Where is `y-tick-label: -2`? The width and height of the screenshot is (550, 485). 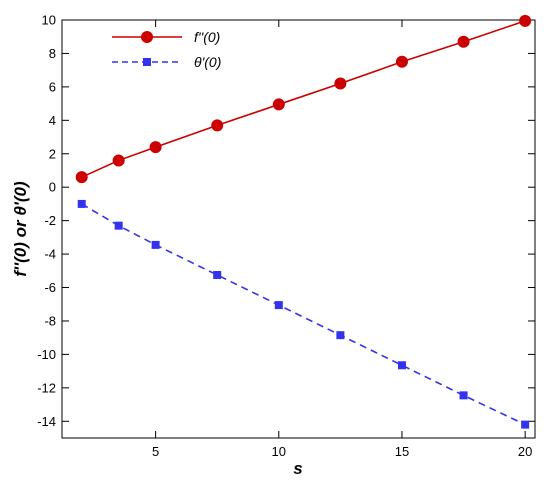
y-tick-label: -2 is located at coordinates (50, 220).